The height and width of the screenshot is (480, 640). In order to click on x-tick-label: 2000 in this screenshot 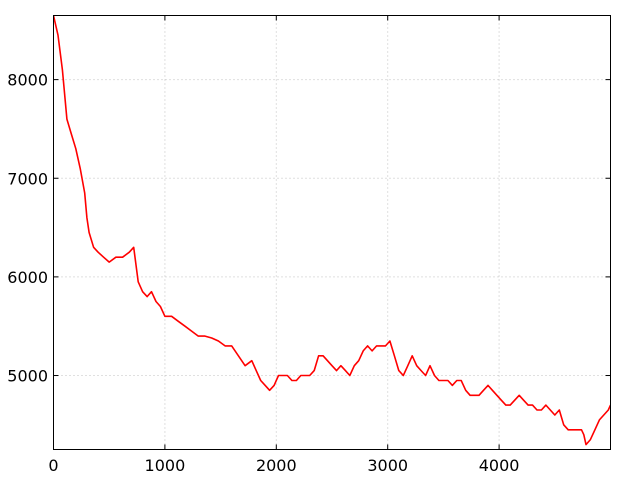, I will do `click(276, 465)`.